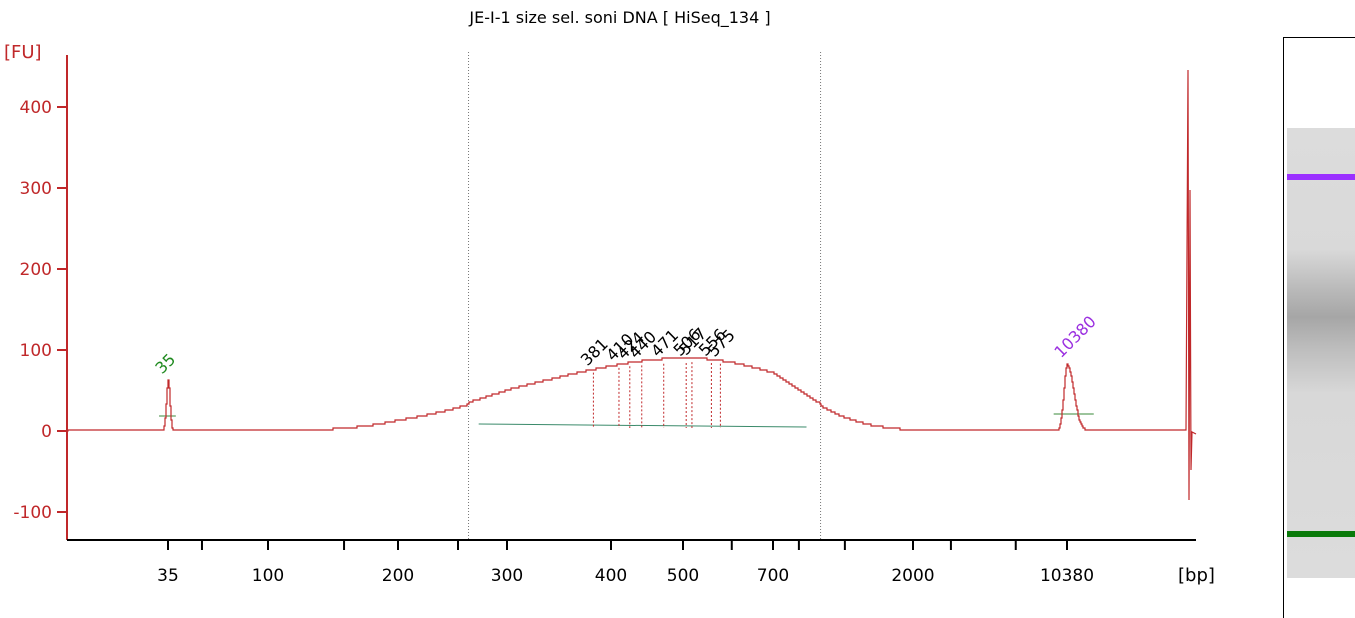  What do you see at coordinates (1074, 336) in the screenshot?
I see `peak-label: 10380` at bounding box center [1074, 336].